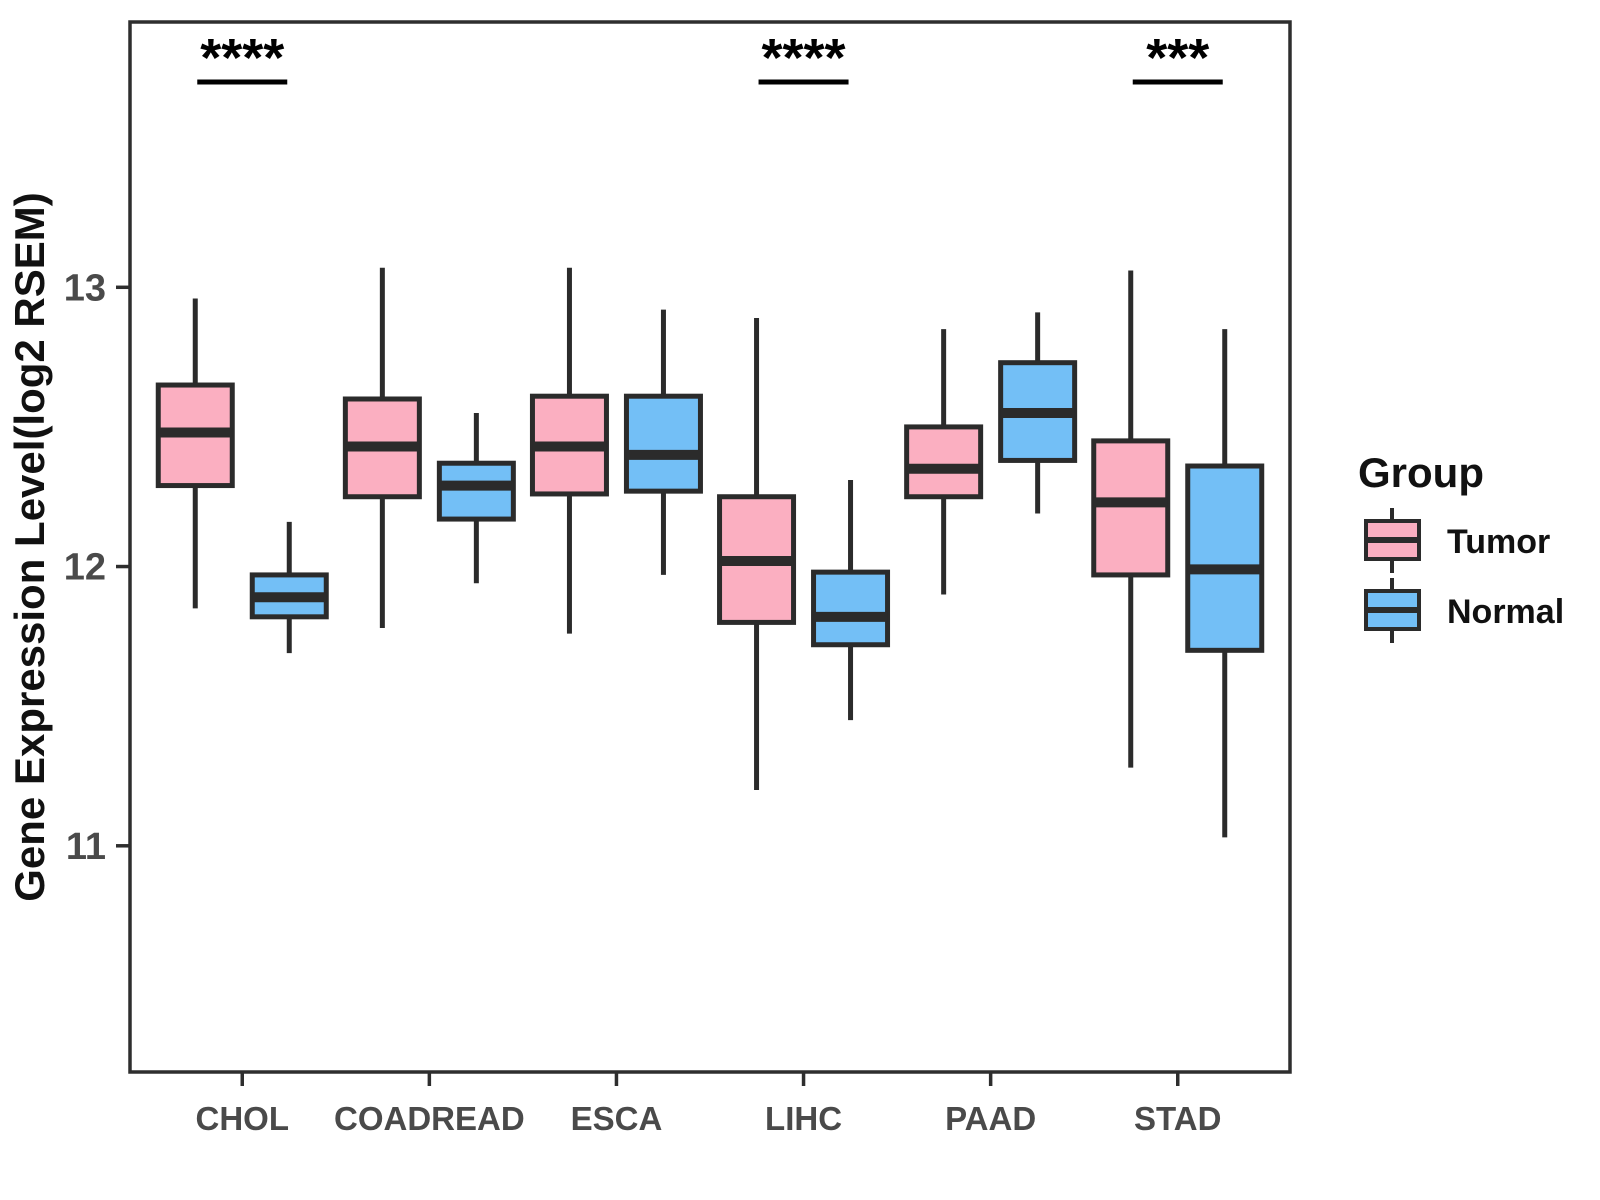  What do you see at coordinates (1177, 1118) in the screenshot?
I see `x-axis-label-STAD: STAD` at bounding box center [1177, 1118].